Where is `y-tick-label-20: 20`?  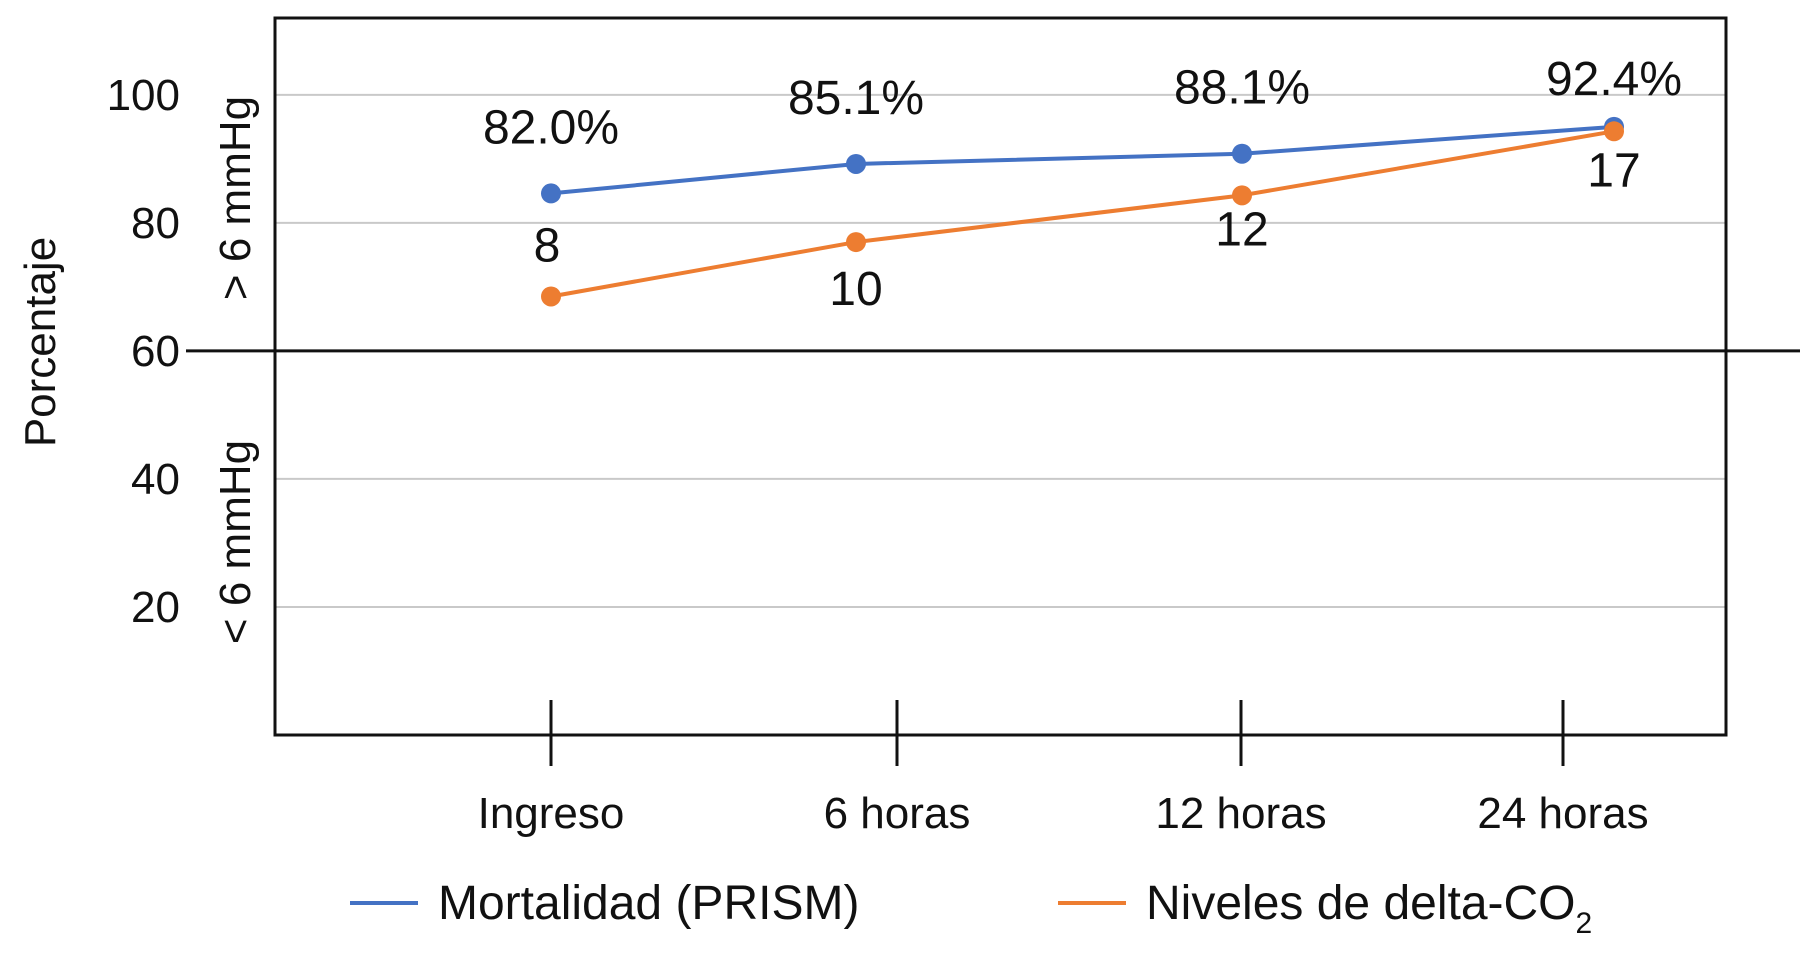
y-tick-label-20: 20 is located at coordinates (155, 607).